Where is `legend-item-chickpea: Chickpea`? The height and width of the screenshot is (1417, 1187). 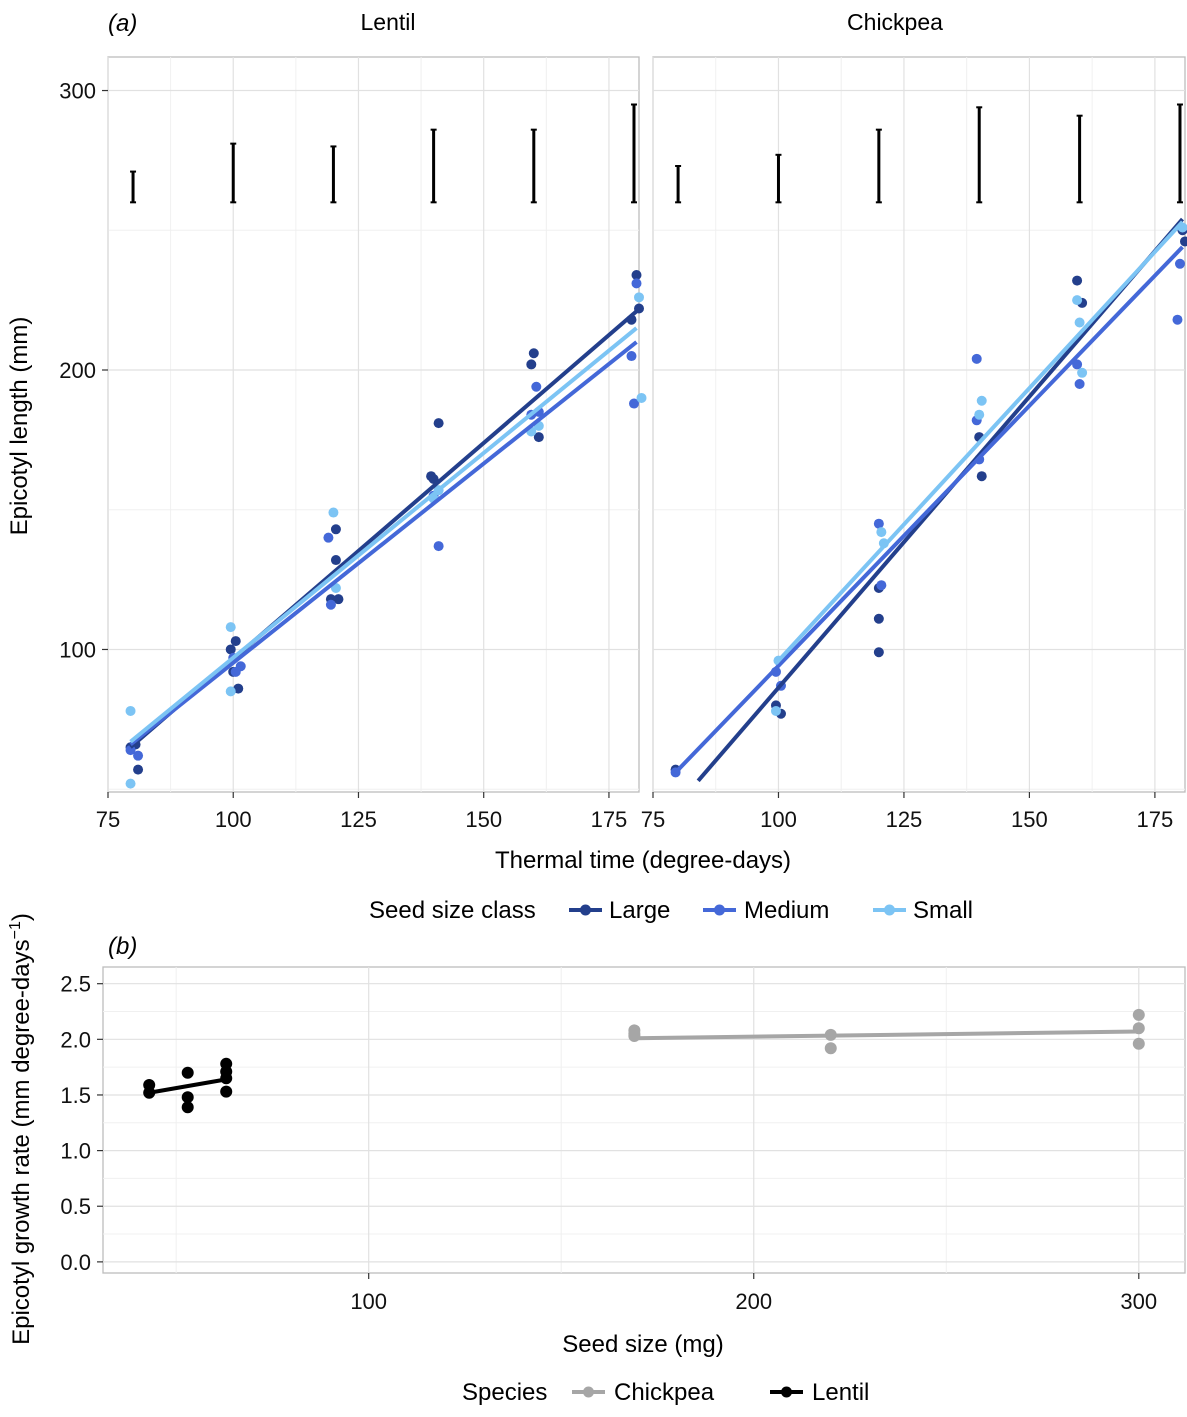 legend-item-chickpea: Chickpea is located at coordinates (643, 1392).